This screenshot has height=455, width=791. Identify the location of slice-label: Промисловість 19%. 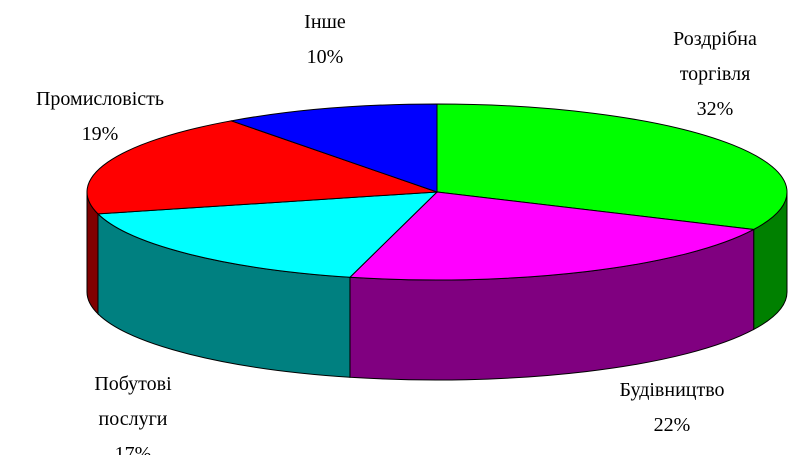
(100, 117).